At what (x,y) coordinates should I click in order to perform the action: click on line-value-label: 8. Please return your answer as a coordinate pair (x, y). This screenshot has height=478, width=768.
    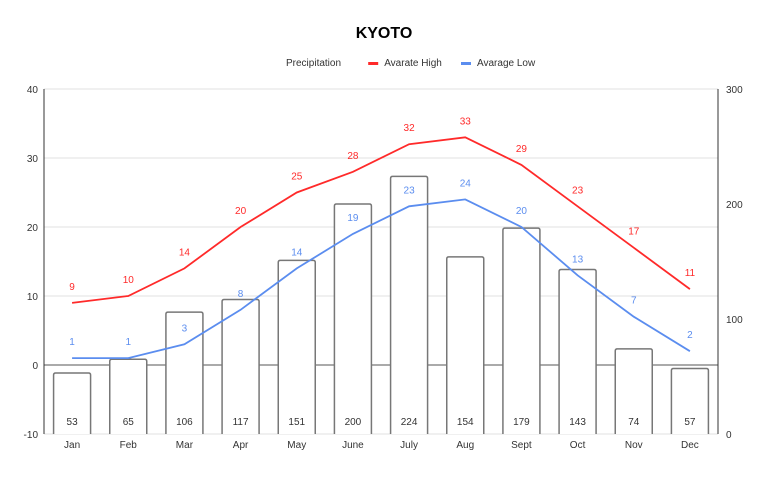
    Looking at the image, I should click on (241, 294).